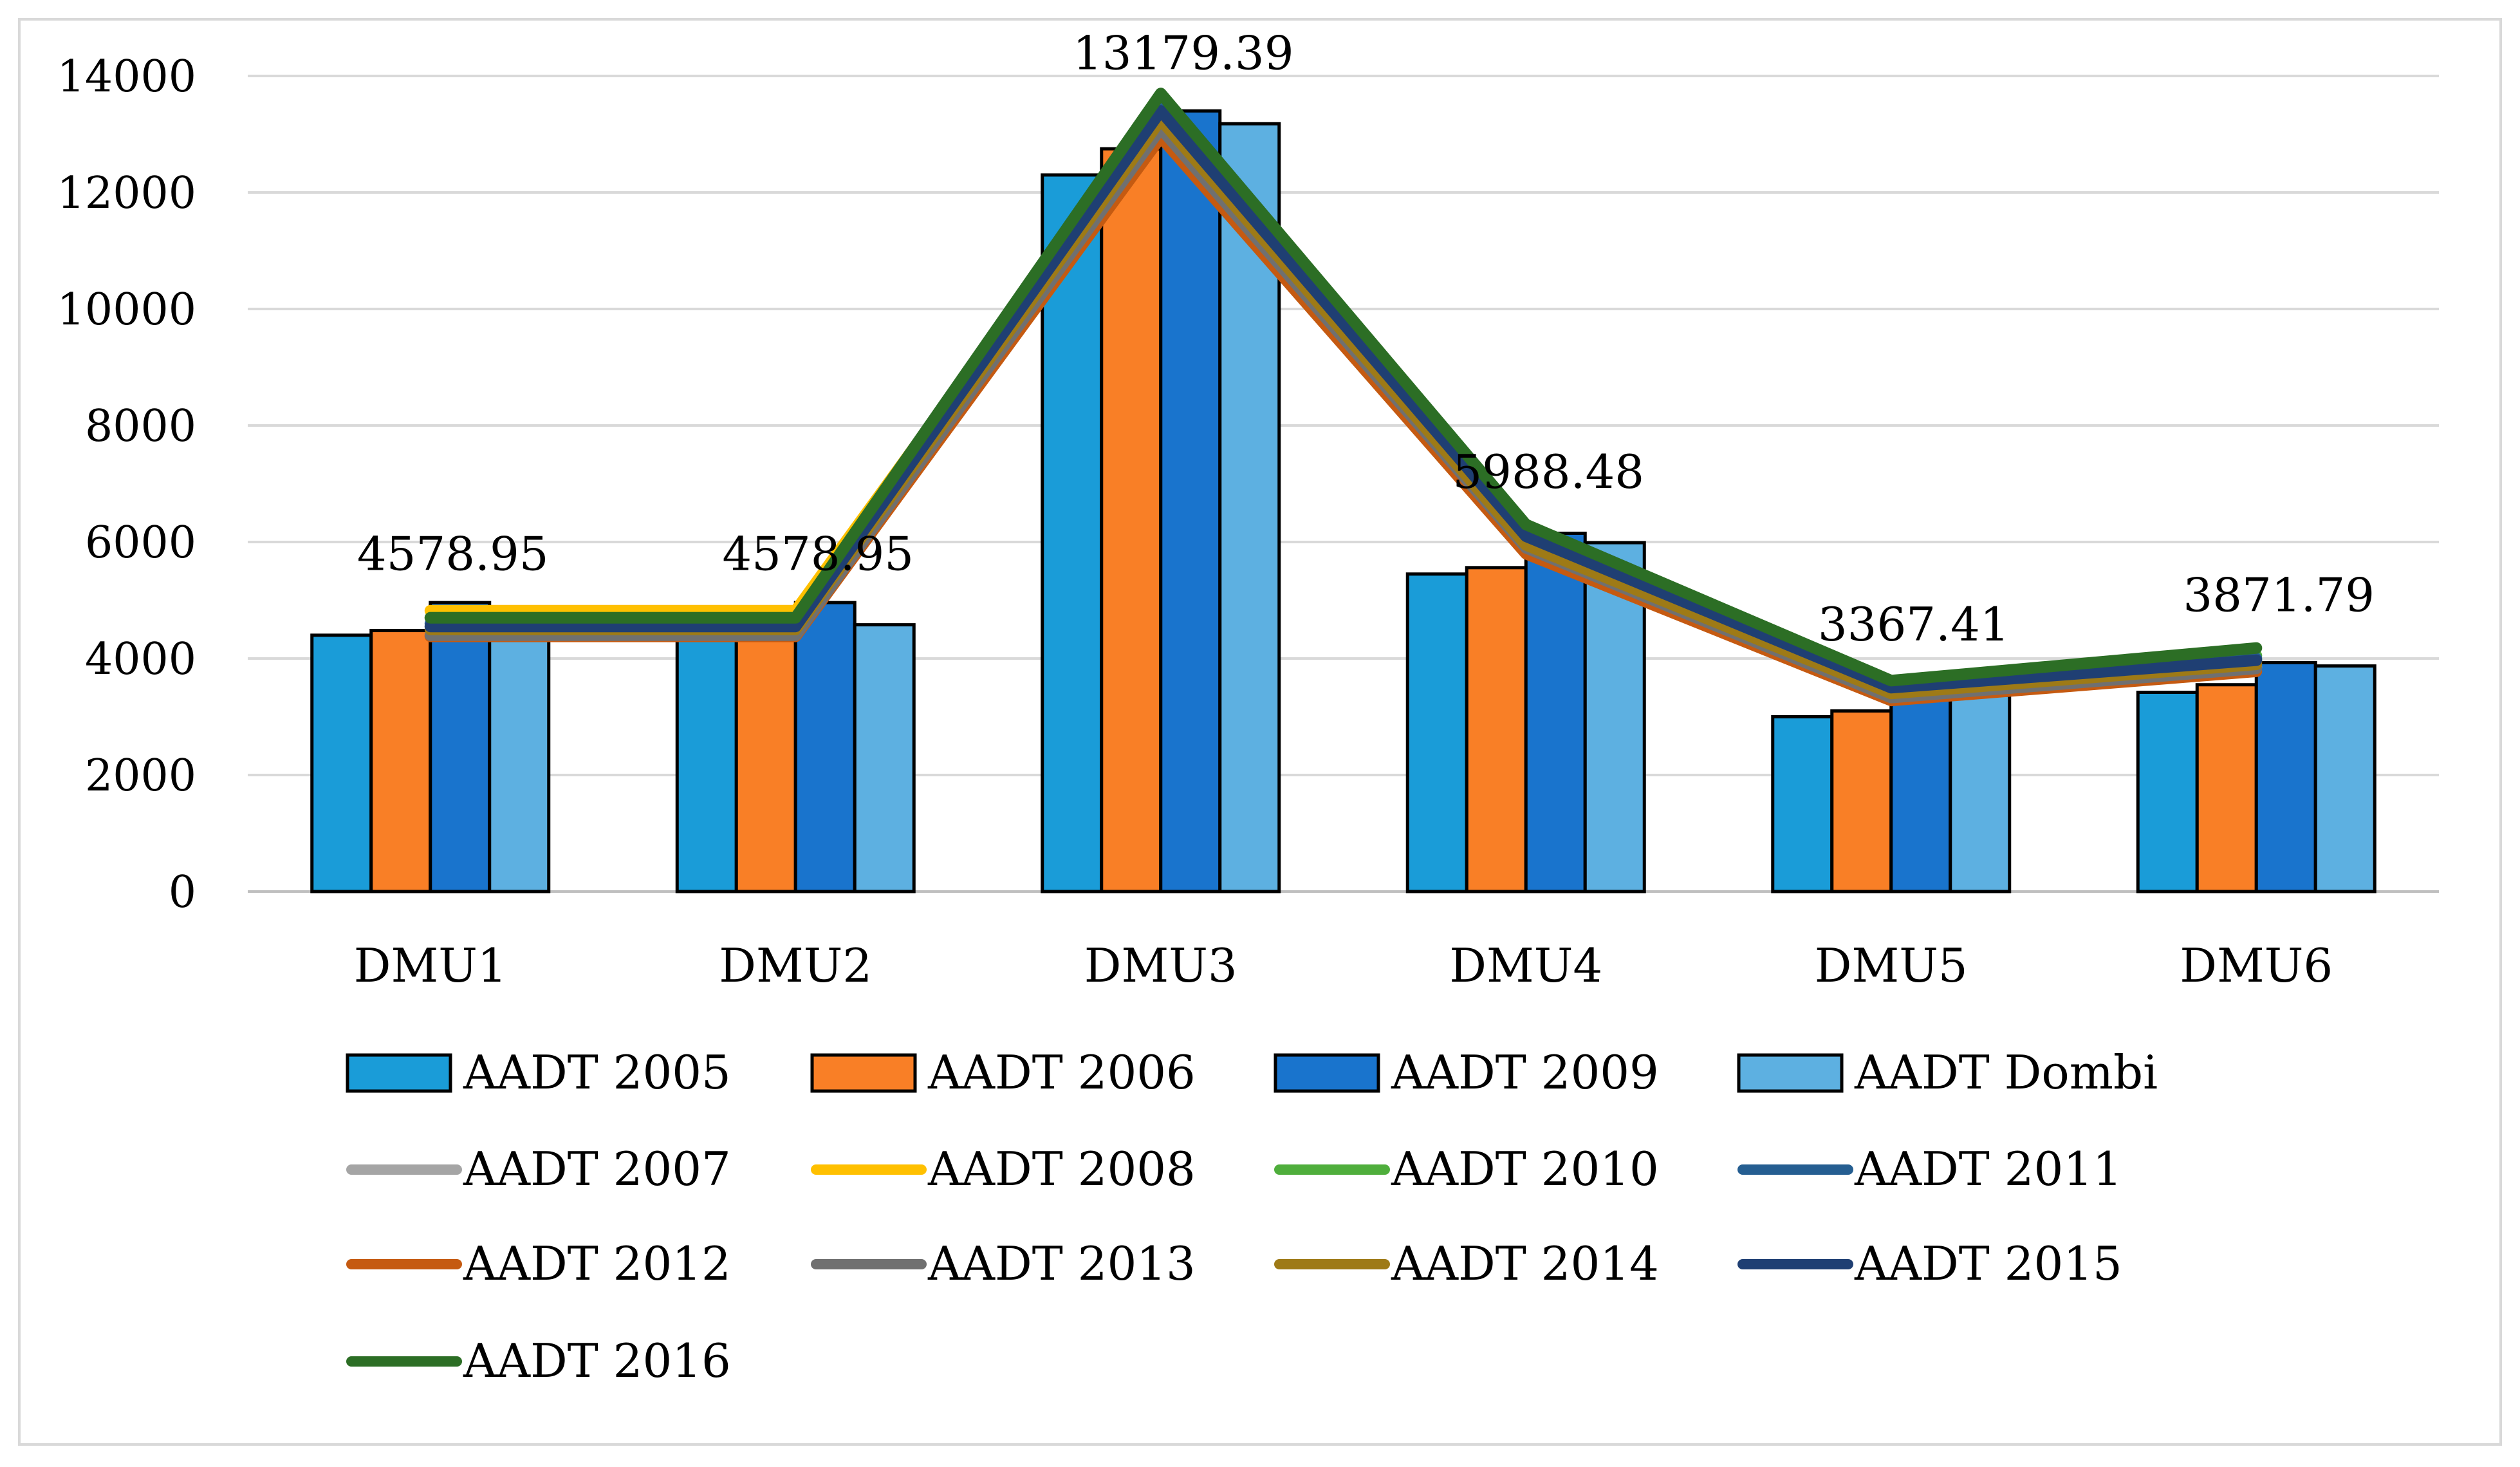  Describe the element at coordinates (597, 1072) in the screenshot. I see `legend-label: AADT 2005` at that location.